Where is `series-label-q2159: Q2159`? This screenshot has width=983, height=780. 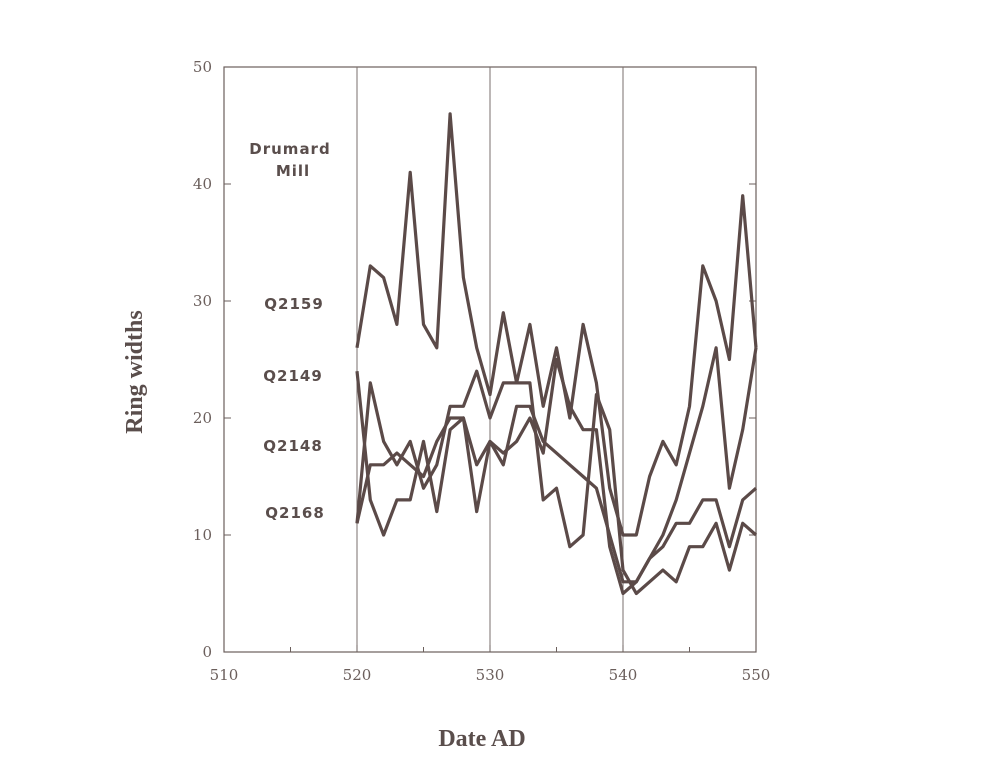 series-label-q2159: Q2159 is located at coordinates (294, 304).